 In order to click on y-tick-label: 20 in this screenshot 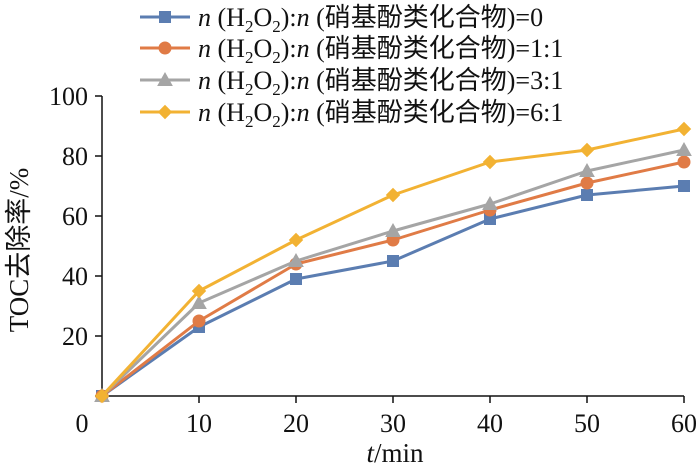, I will do `click(75, 336)`.